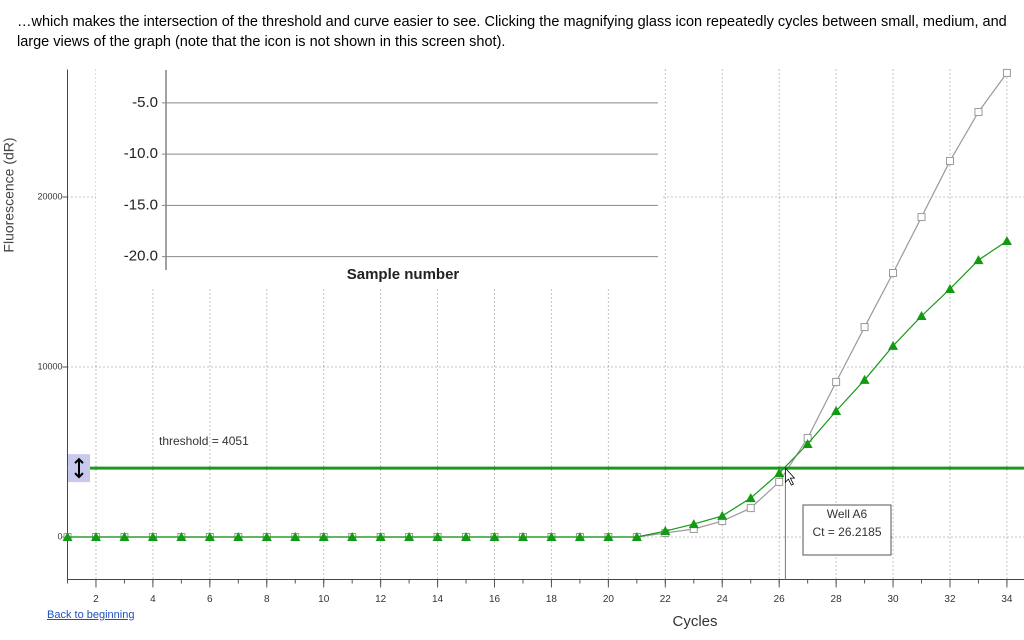 The image size is (1024, 640). I want to click on y-tick-label: 10000, so click(49, 366).